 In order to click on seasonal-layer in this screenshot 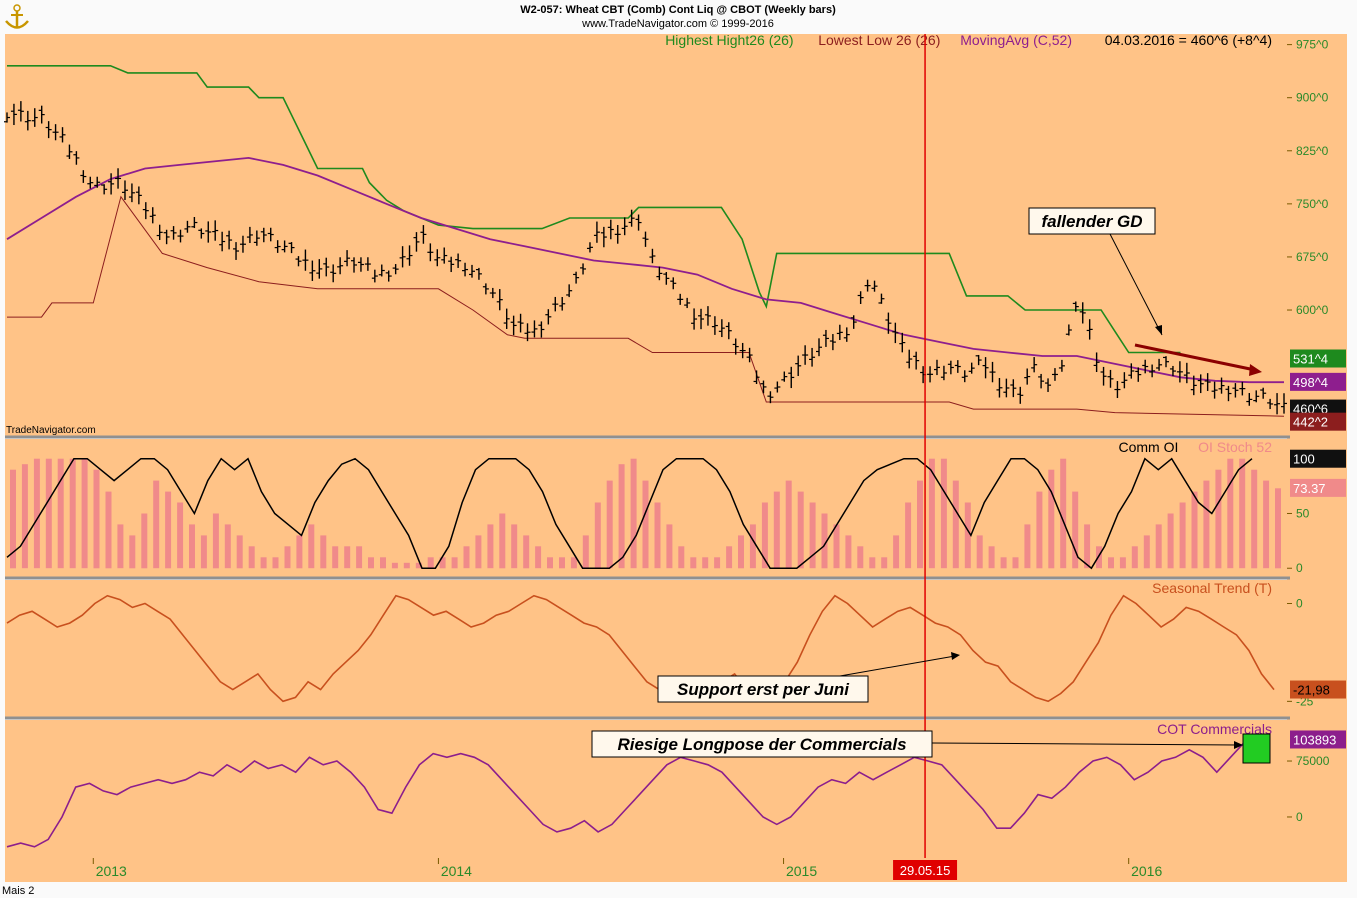, I will do `click(640, 648)`.